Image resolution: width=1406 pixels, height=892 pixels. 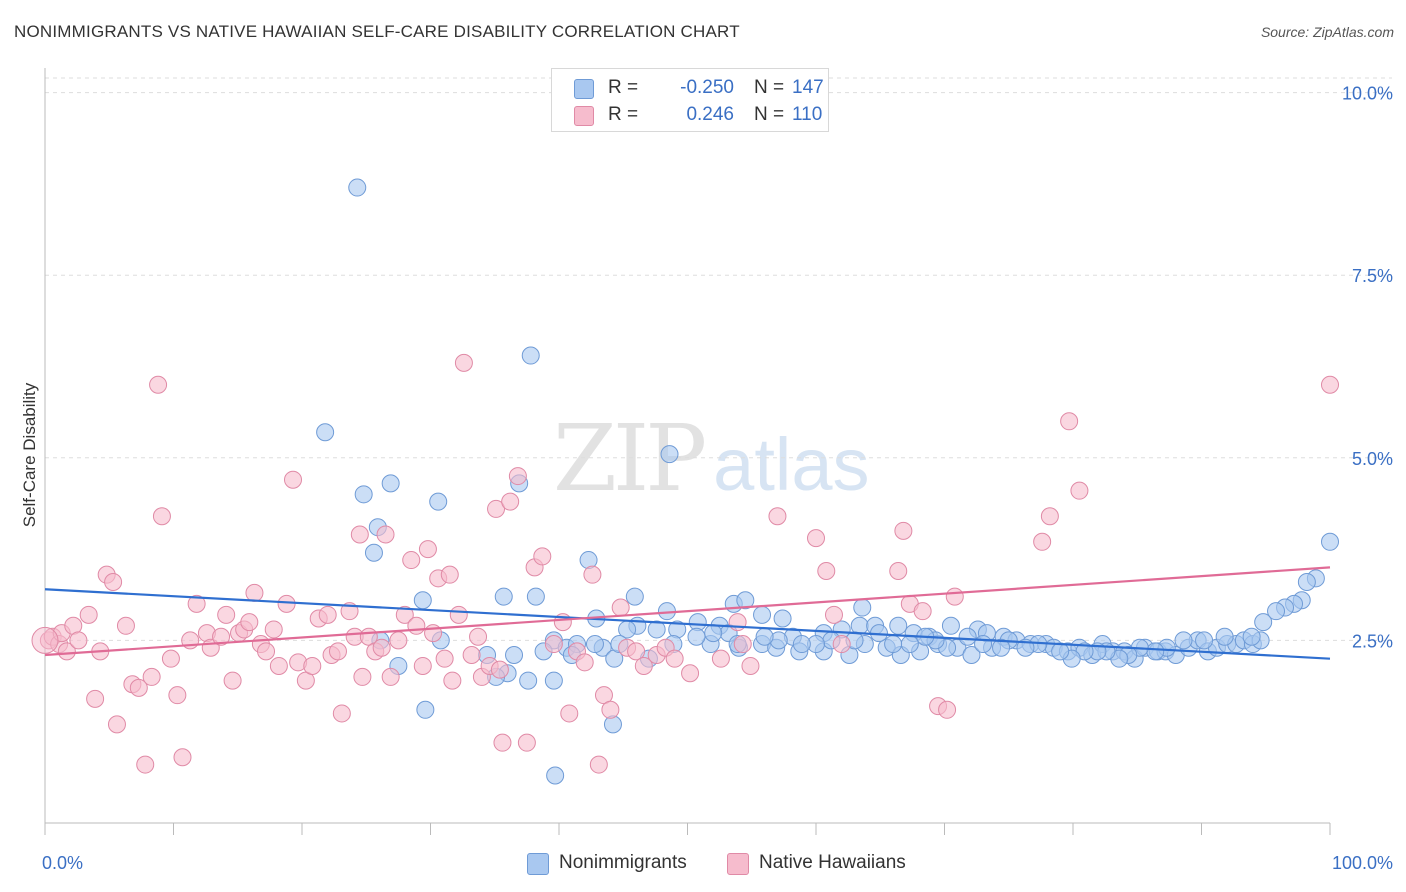 What do you see at coordinates (584, 89) in the screenshot?
I see `legend-swatch-blue` at bounding box center [584, 89].